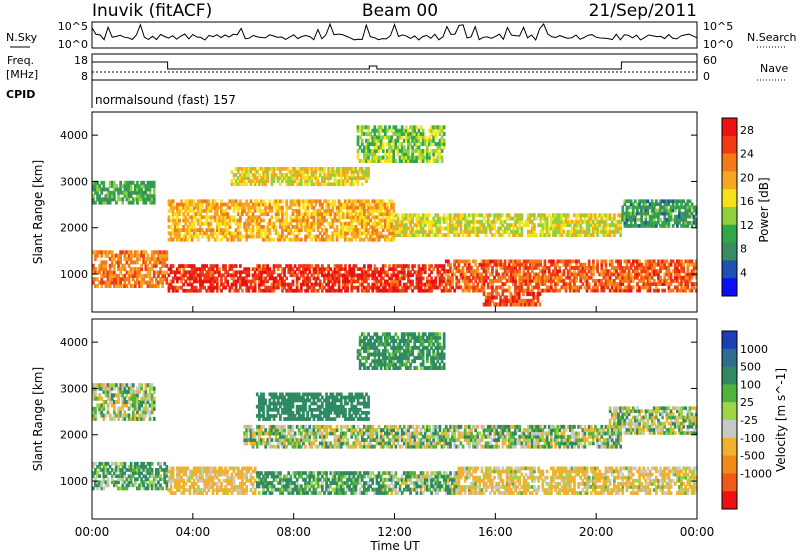  Describe the element at coordinates (22, 74) in the screenshot. I see `freq-label-line2: [MHz]` at that location.